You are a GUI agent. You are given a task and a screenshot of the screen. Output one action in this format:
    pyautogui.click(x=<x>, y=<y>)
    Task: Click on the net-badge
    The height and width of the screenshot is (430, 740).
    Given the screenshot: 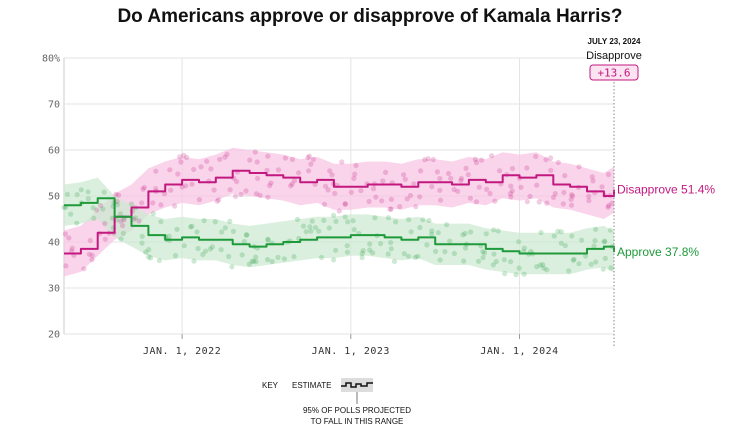 What is the action you would take?
    pyautogui.click(x=614, y=72)
    